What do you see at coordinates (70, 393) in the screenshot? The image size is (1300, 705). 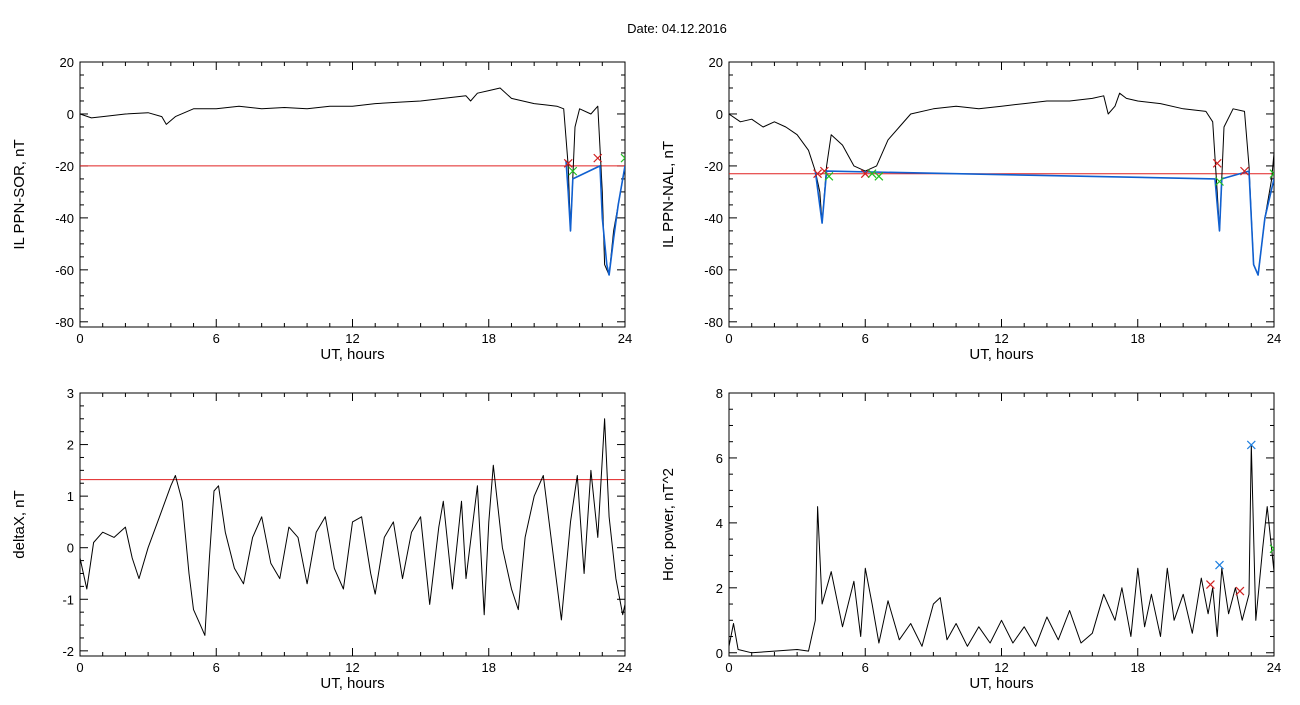 I see `y-tick-label: 3` at bounding box center [70, 393].